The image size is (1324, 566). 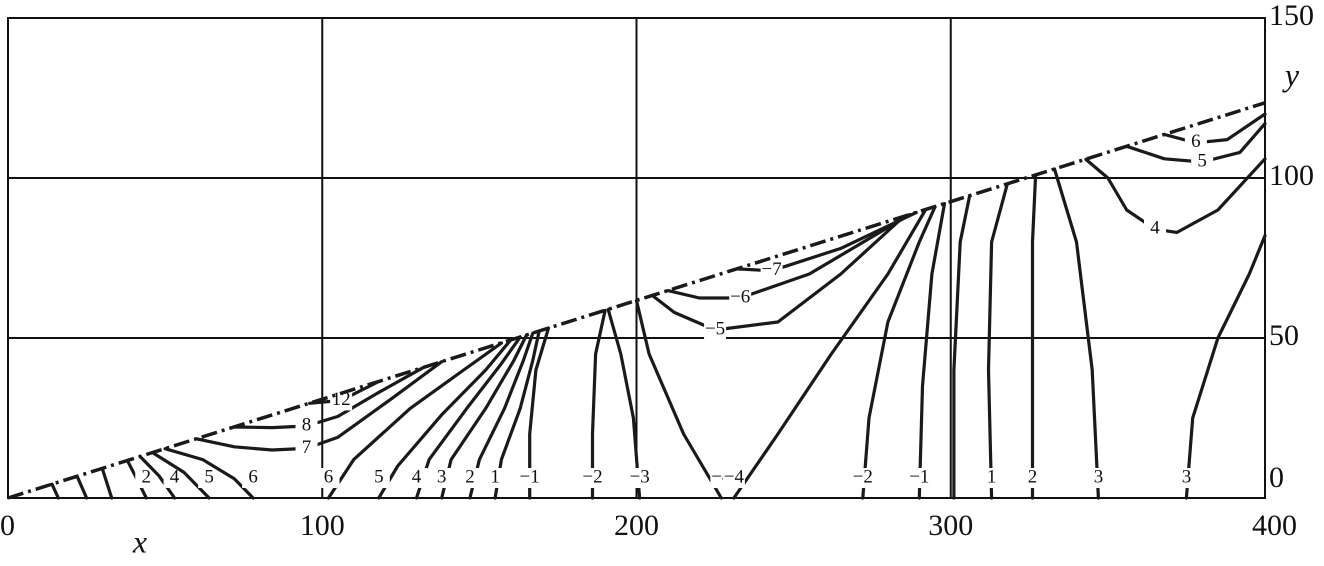 I want to click on y-axis-title: y, so click(x=1291, y=74).